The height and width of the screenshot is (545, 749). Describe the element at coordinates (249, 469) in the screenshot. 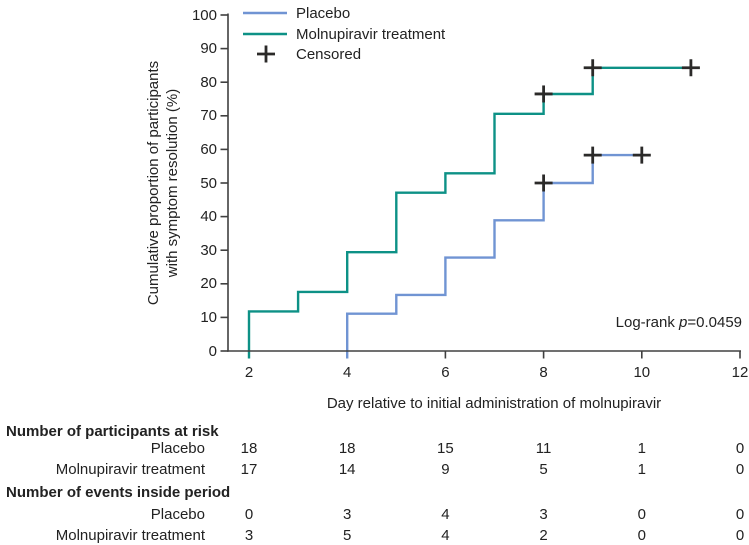

I see `risk-value-cell: 17` at that location.